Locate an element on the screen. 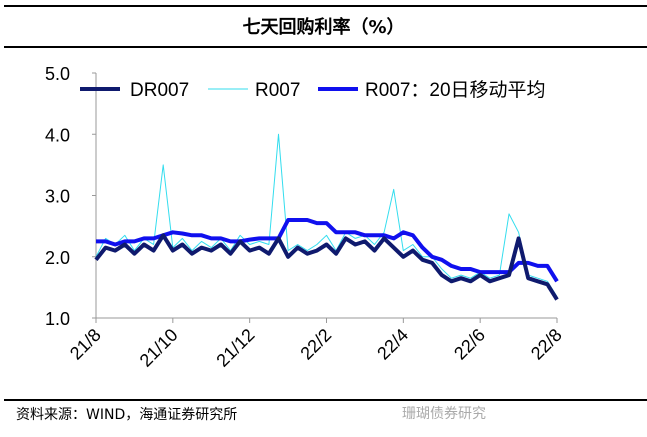 This screenshot has width=647, height=437. y-tick-label: 5.0 is located at coordinates (57, 74).